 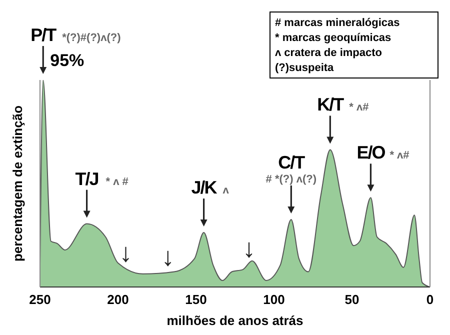 I want to click on annotation: # *(?) ʌ(?), so click(x=291, y=179).